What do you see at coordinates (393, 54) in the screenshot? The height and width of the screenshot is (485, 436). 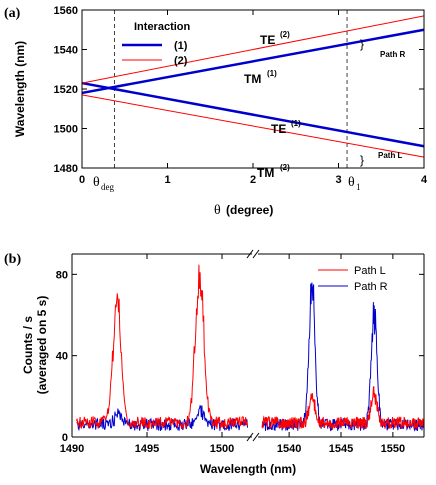 I see `path-r-label: Path R` at bounding box center [393, 54].